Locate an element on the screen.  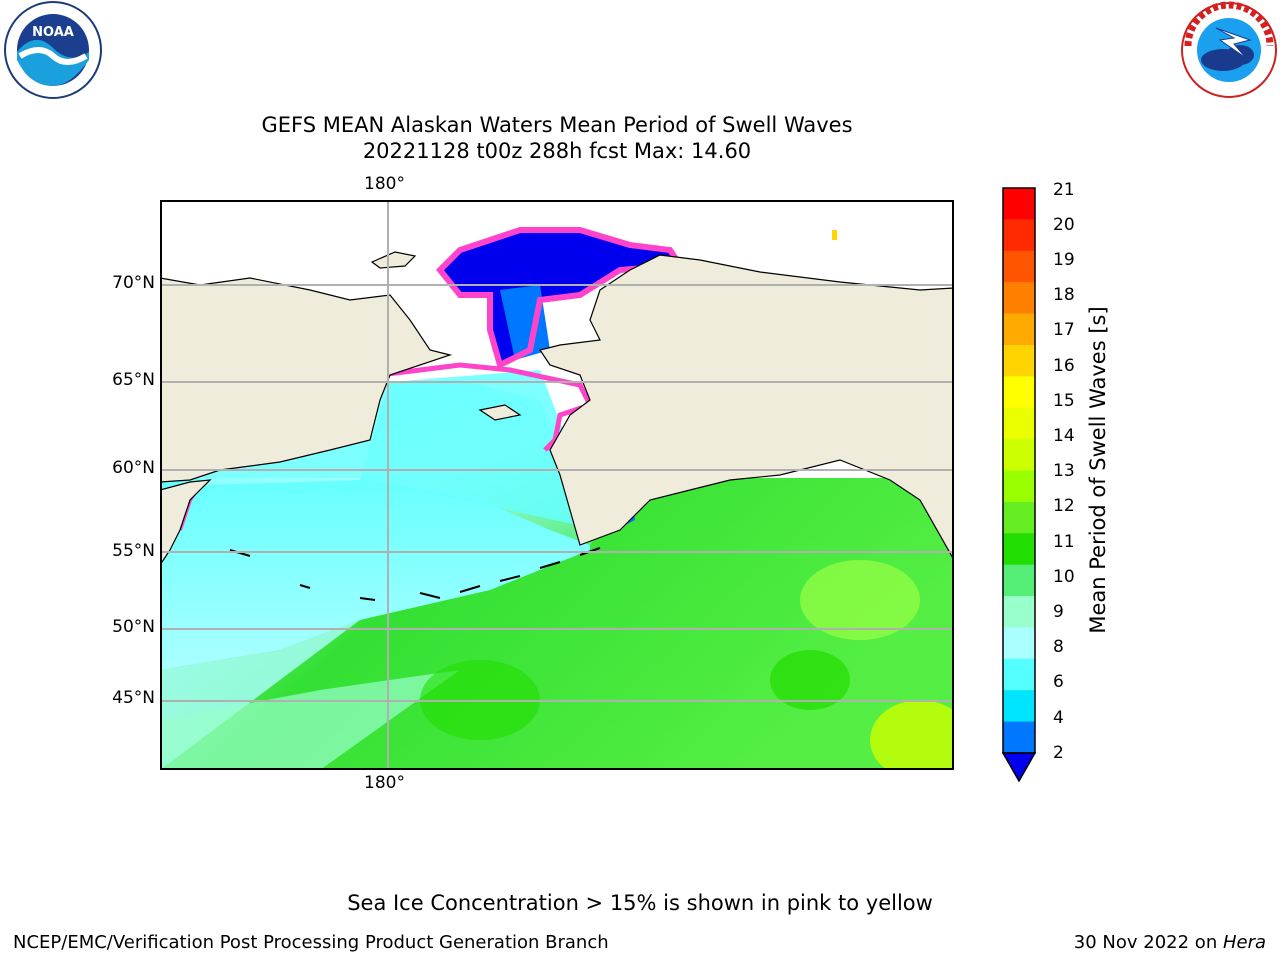
colorbar-tick: 19 is located at coordinates (1064, 260).